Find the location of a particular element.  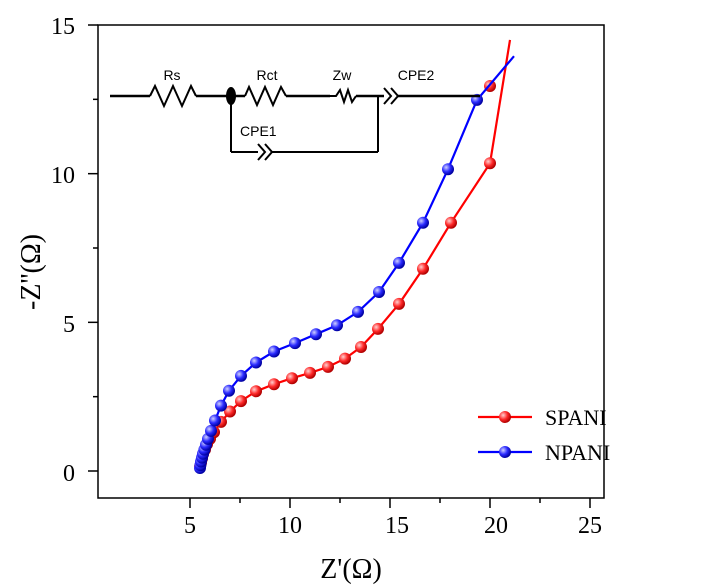

x-tick-label: 20 is located at coordinates (496, 526).